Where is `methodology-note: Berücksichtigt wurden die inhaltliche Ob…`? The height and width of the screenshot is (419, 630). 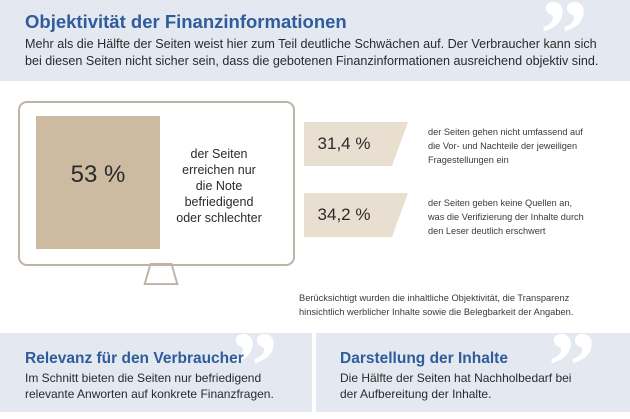
methodology-note: Berücksichtigt wurden die inhaltliche Ob… is located at coordinates (459, 305).